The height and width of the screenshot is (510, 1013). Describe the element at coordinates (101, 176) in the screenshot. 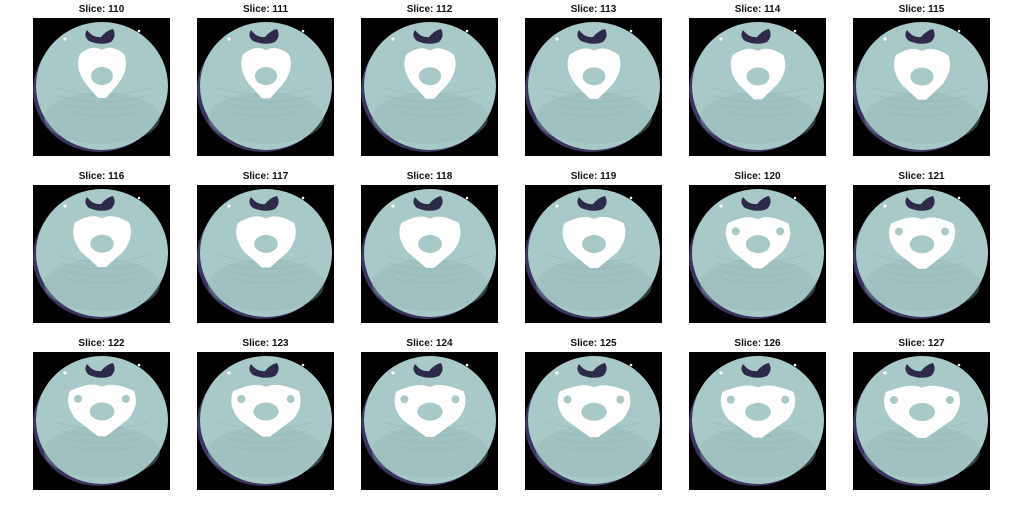

I see `slice-title: Slice: 116` at that location.